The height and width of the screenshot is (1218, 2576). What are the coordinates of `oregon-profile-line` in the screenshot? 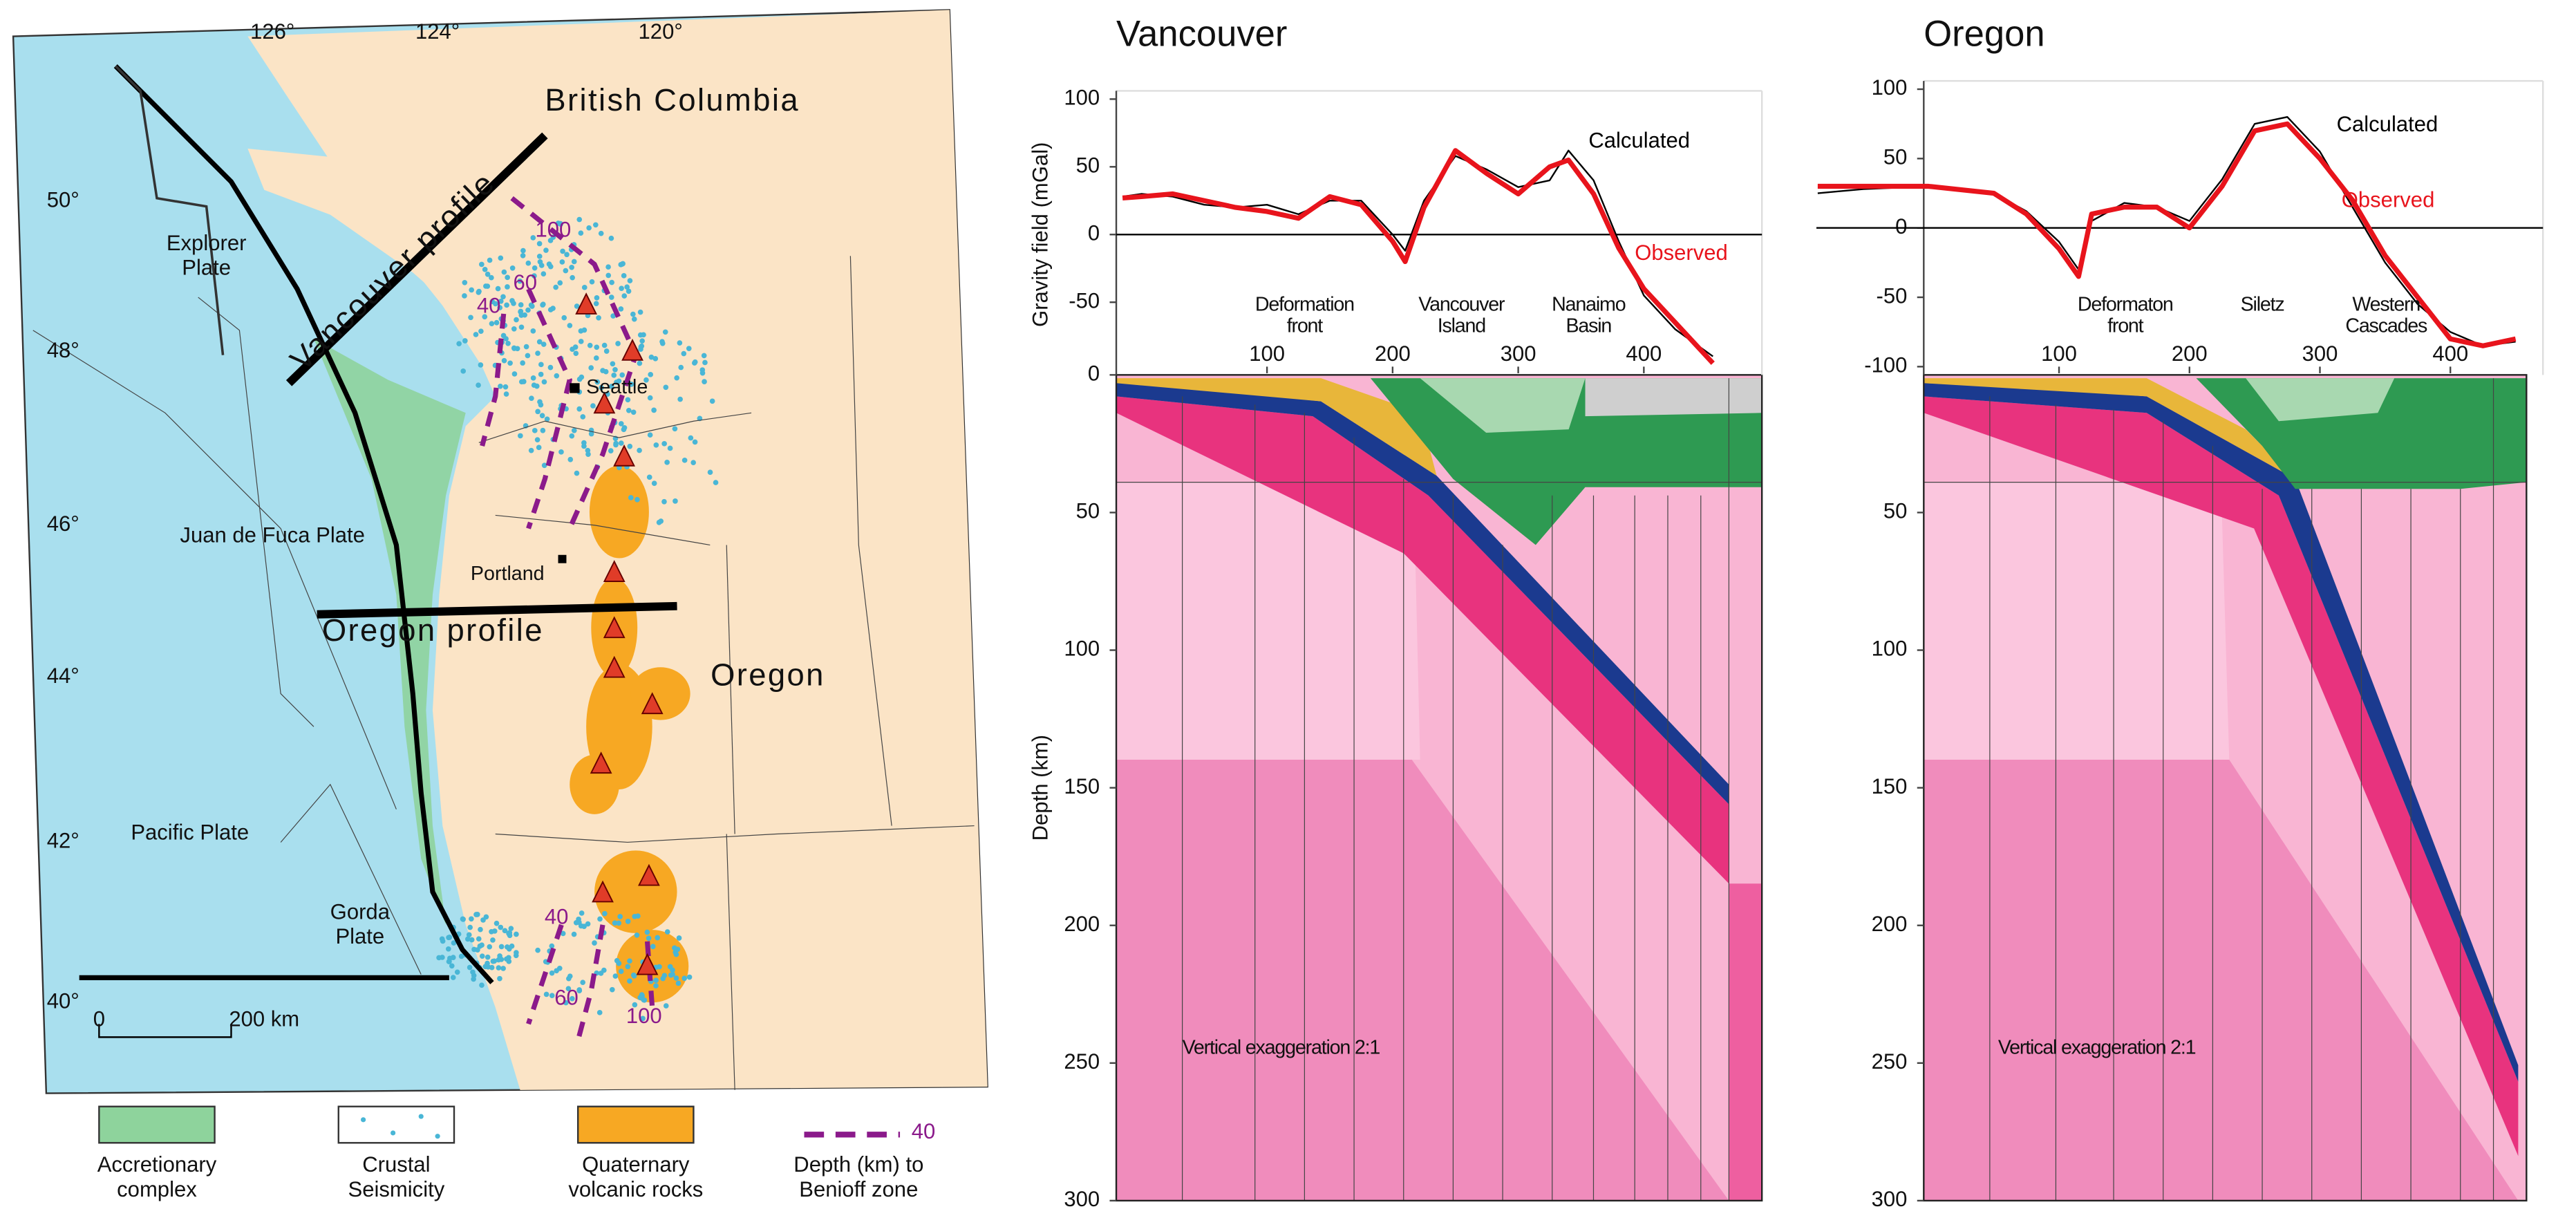 It's located at (497, 610).